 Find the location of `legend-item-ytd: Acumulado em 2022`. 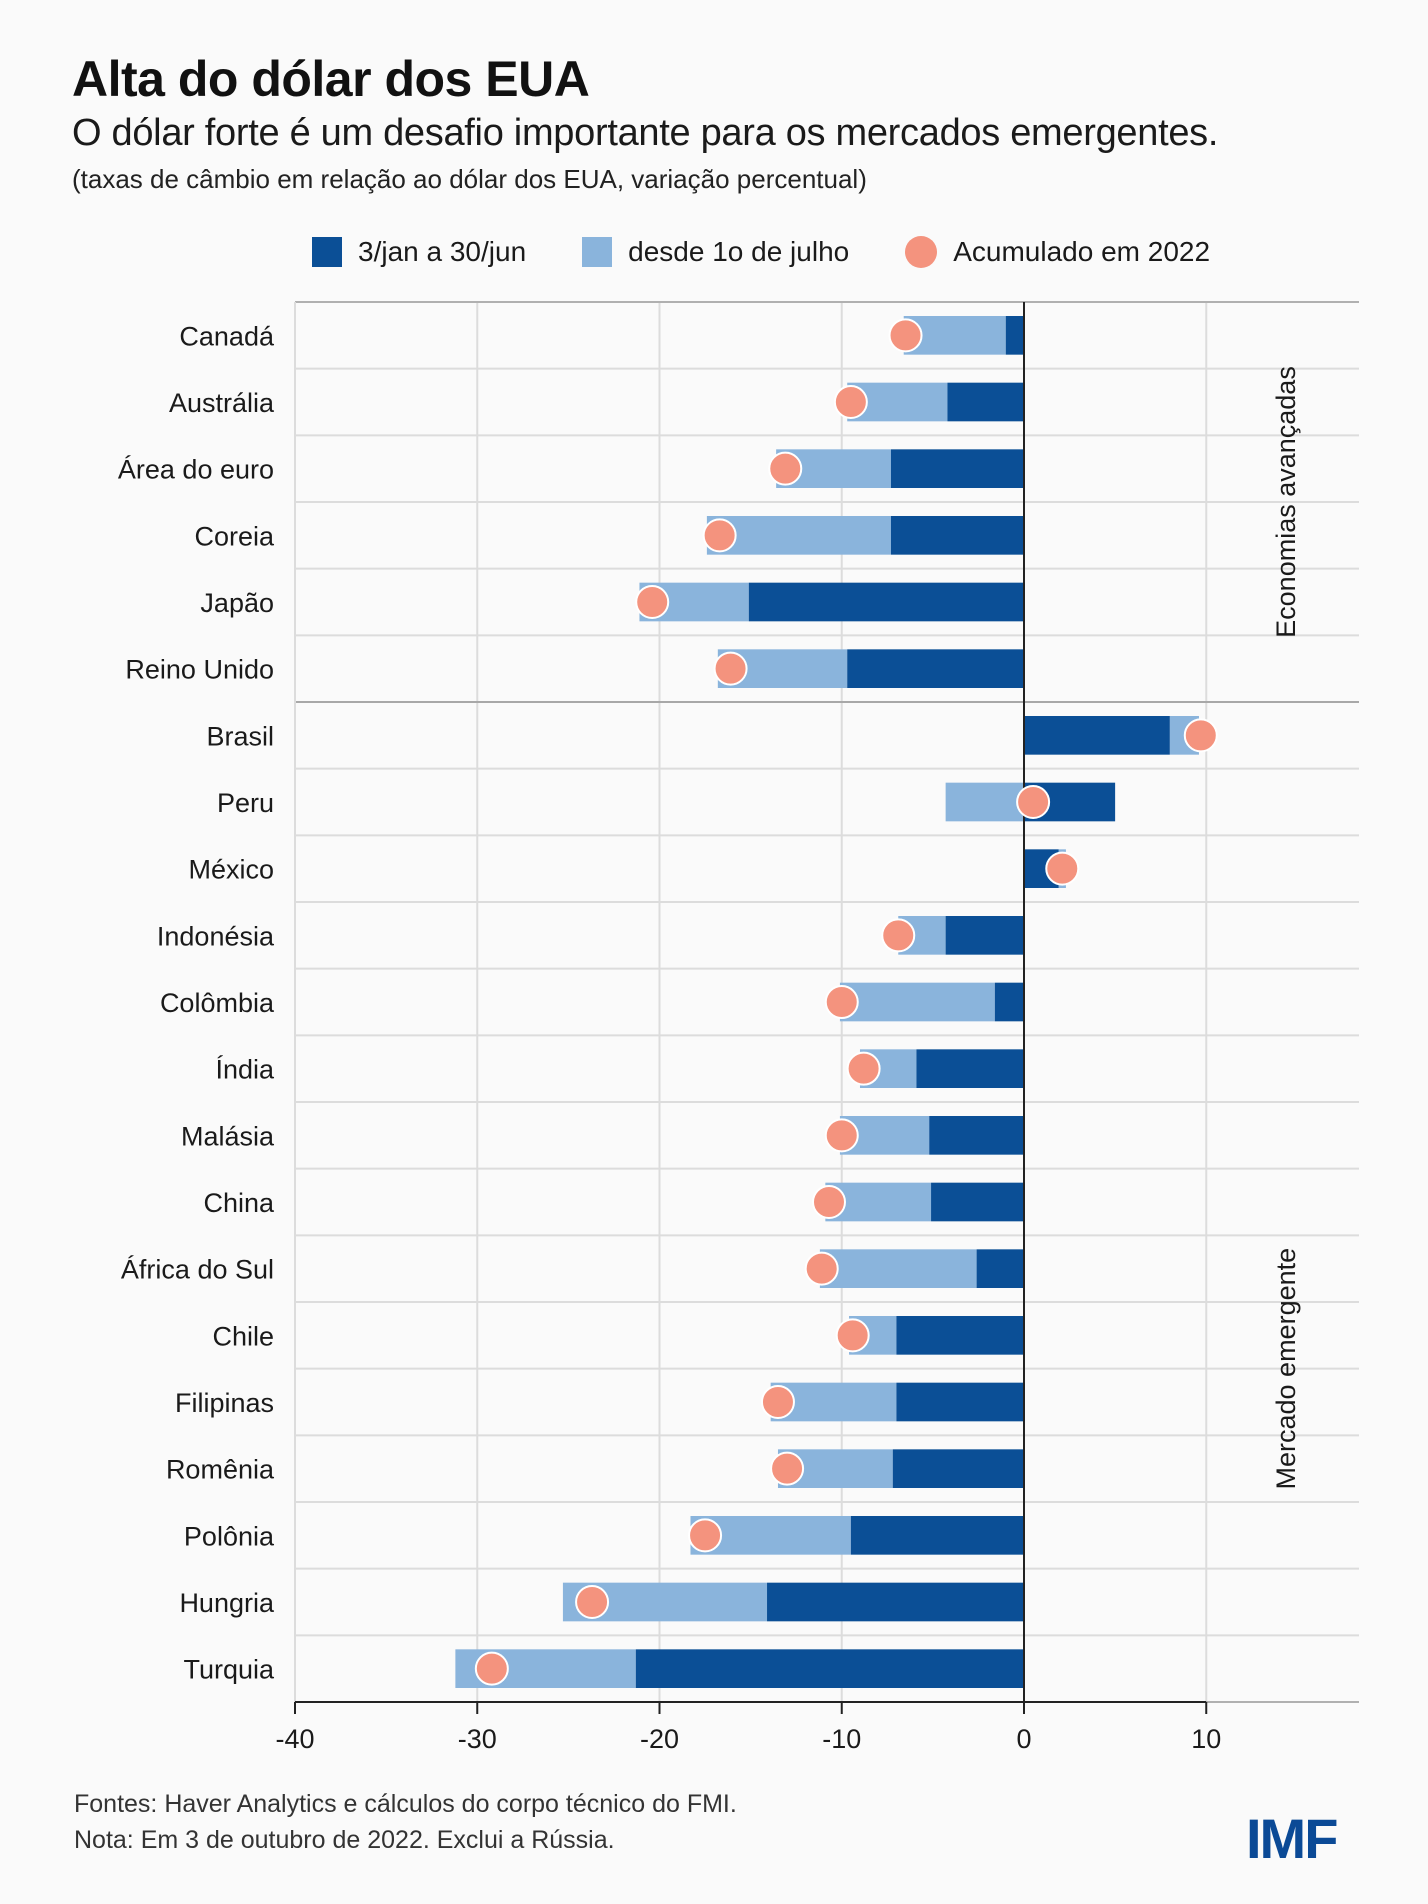

legend-item-ytd: Acumulado em 2022 is located at coordinates (1057, 252).